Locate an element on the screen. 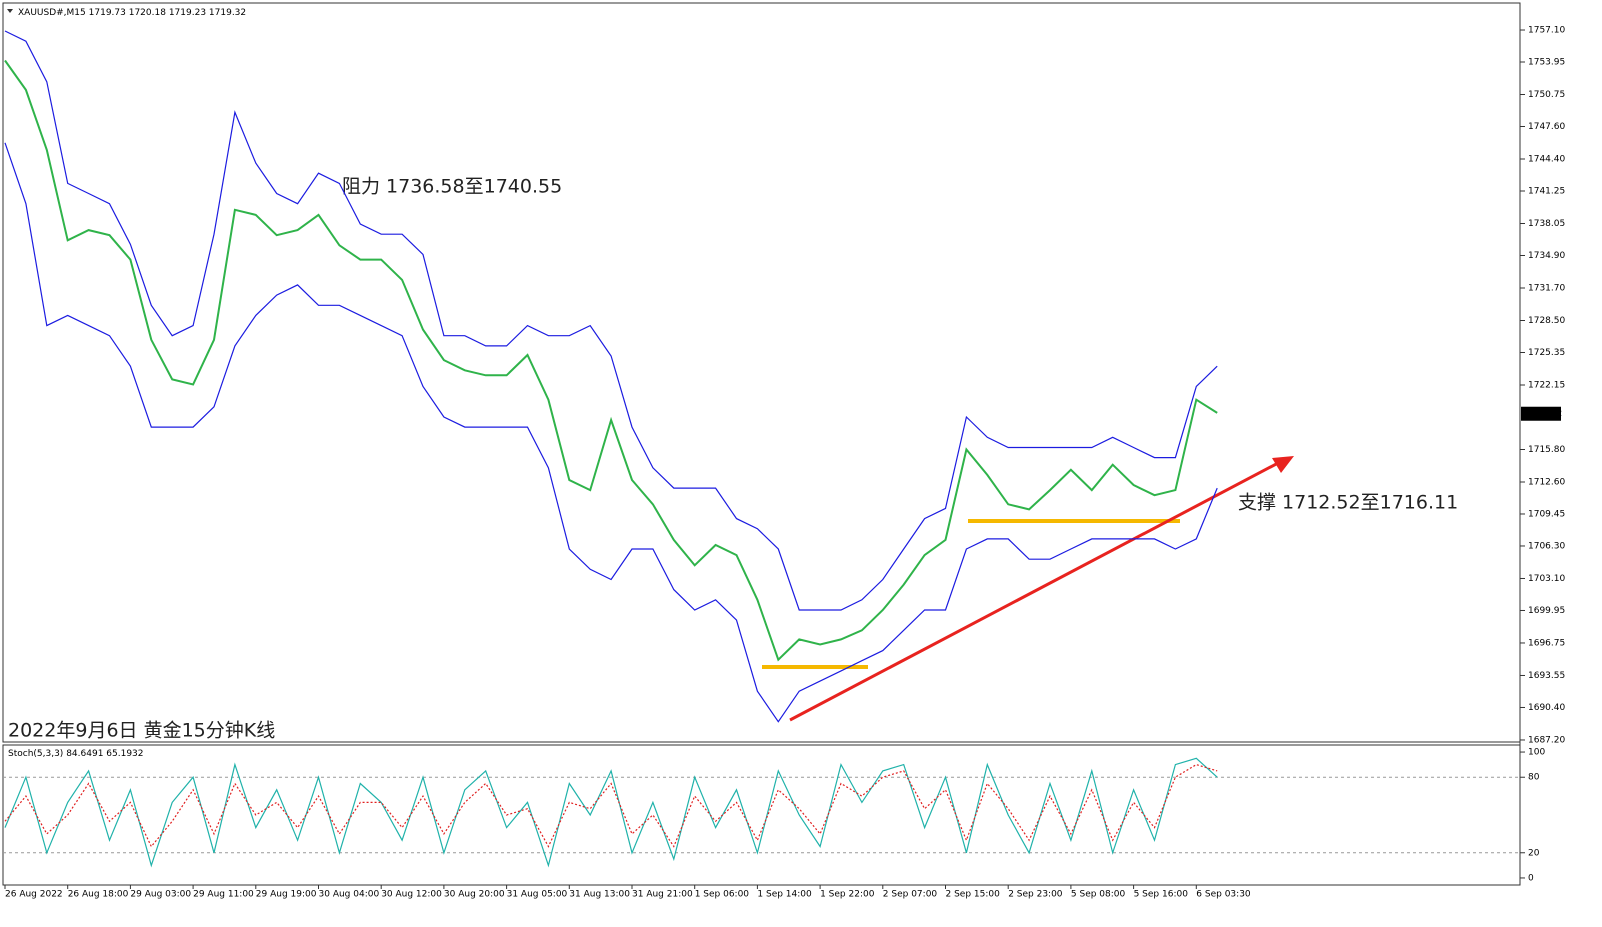  price-tag-label: 1719.32 is located at coordinates (1543, 414).